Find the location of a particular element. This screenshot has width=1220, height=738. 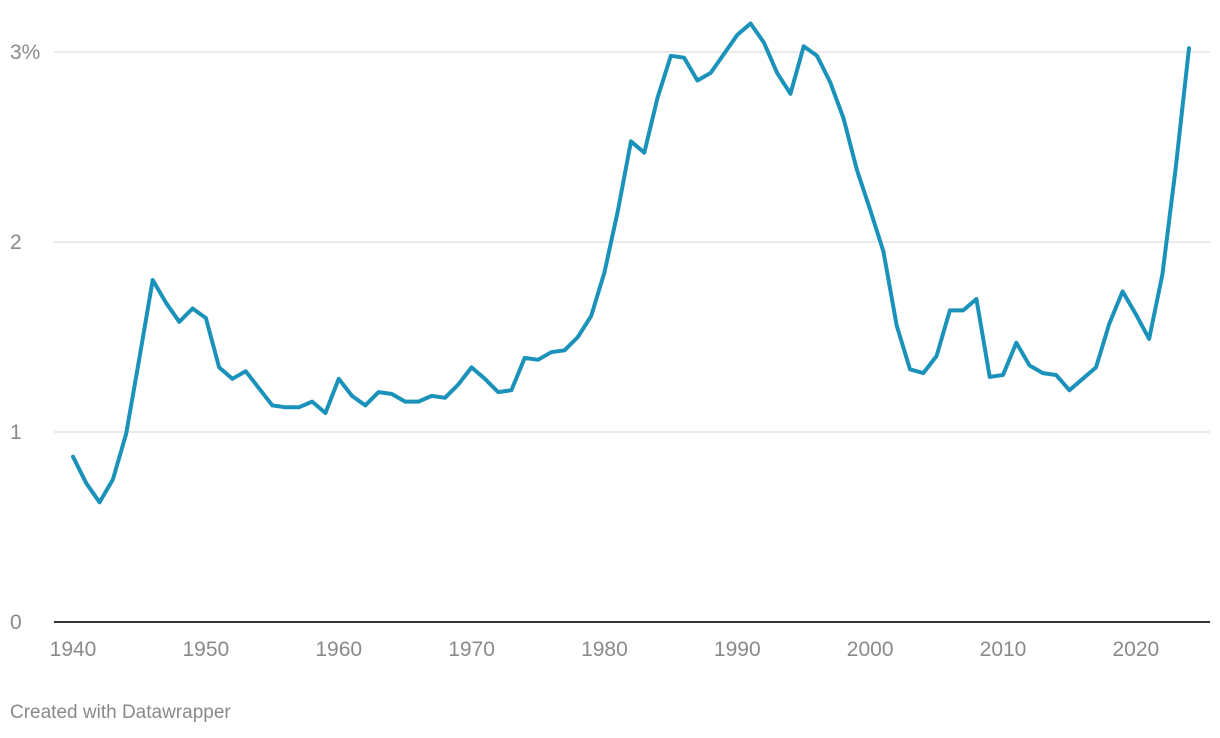

x-tick-label: 1950 is located at coordinates (205, 649).